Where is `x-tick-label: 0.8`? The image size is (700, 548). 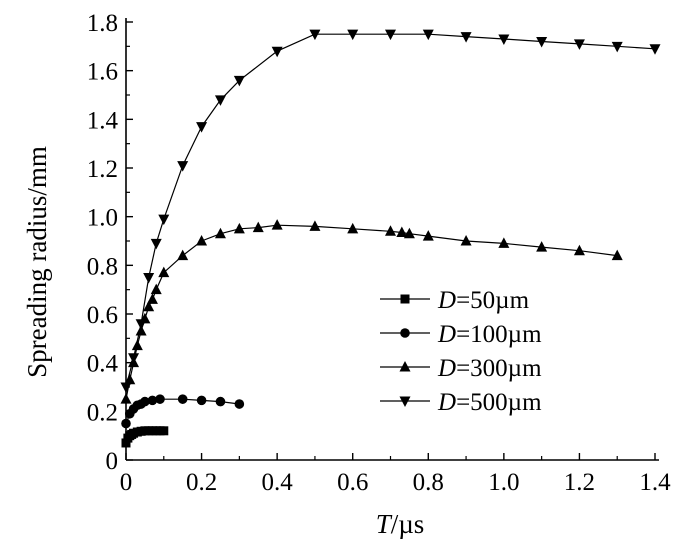 x-tick-label: 0.8 is located at coordinates (428, 482).